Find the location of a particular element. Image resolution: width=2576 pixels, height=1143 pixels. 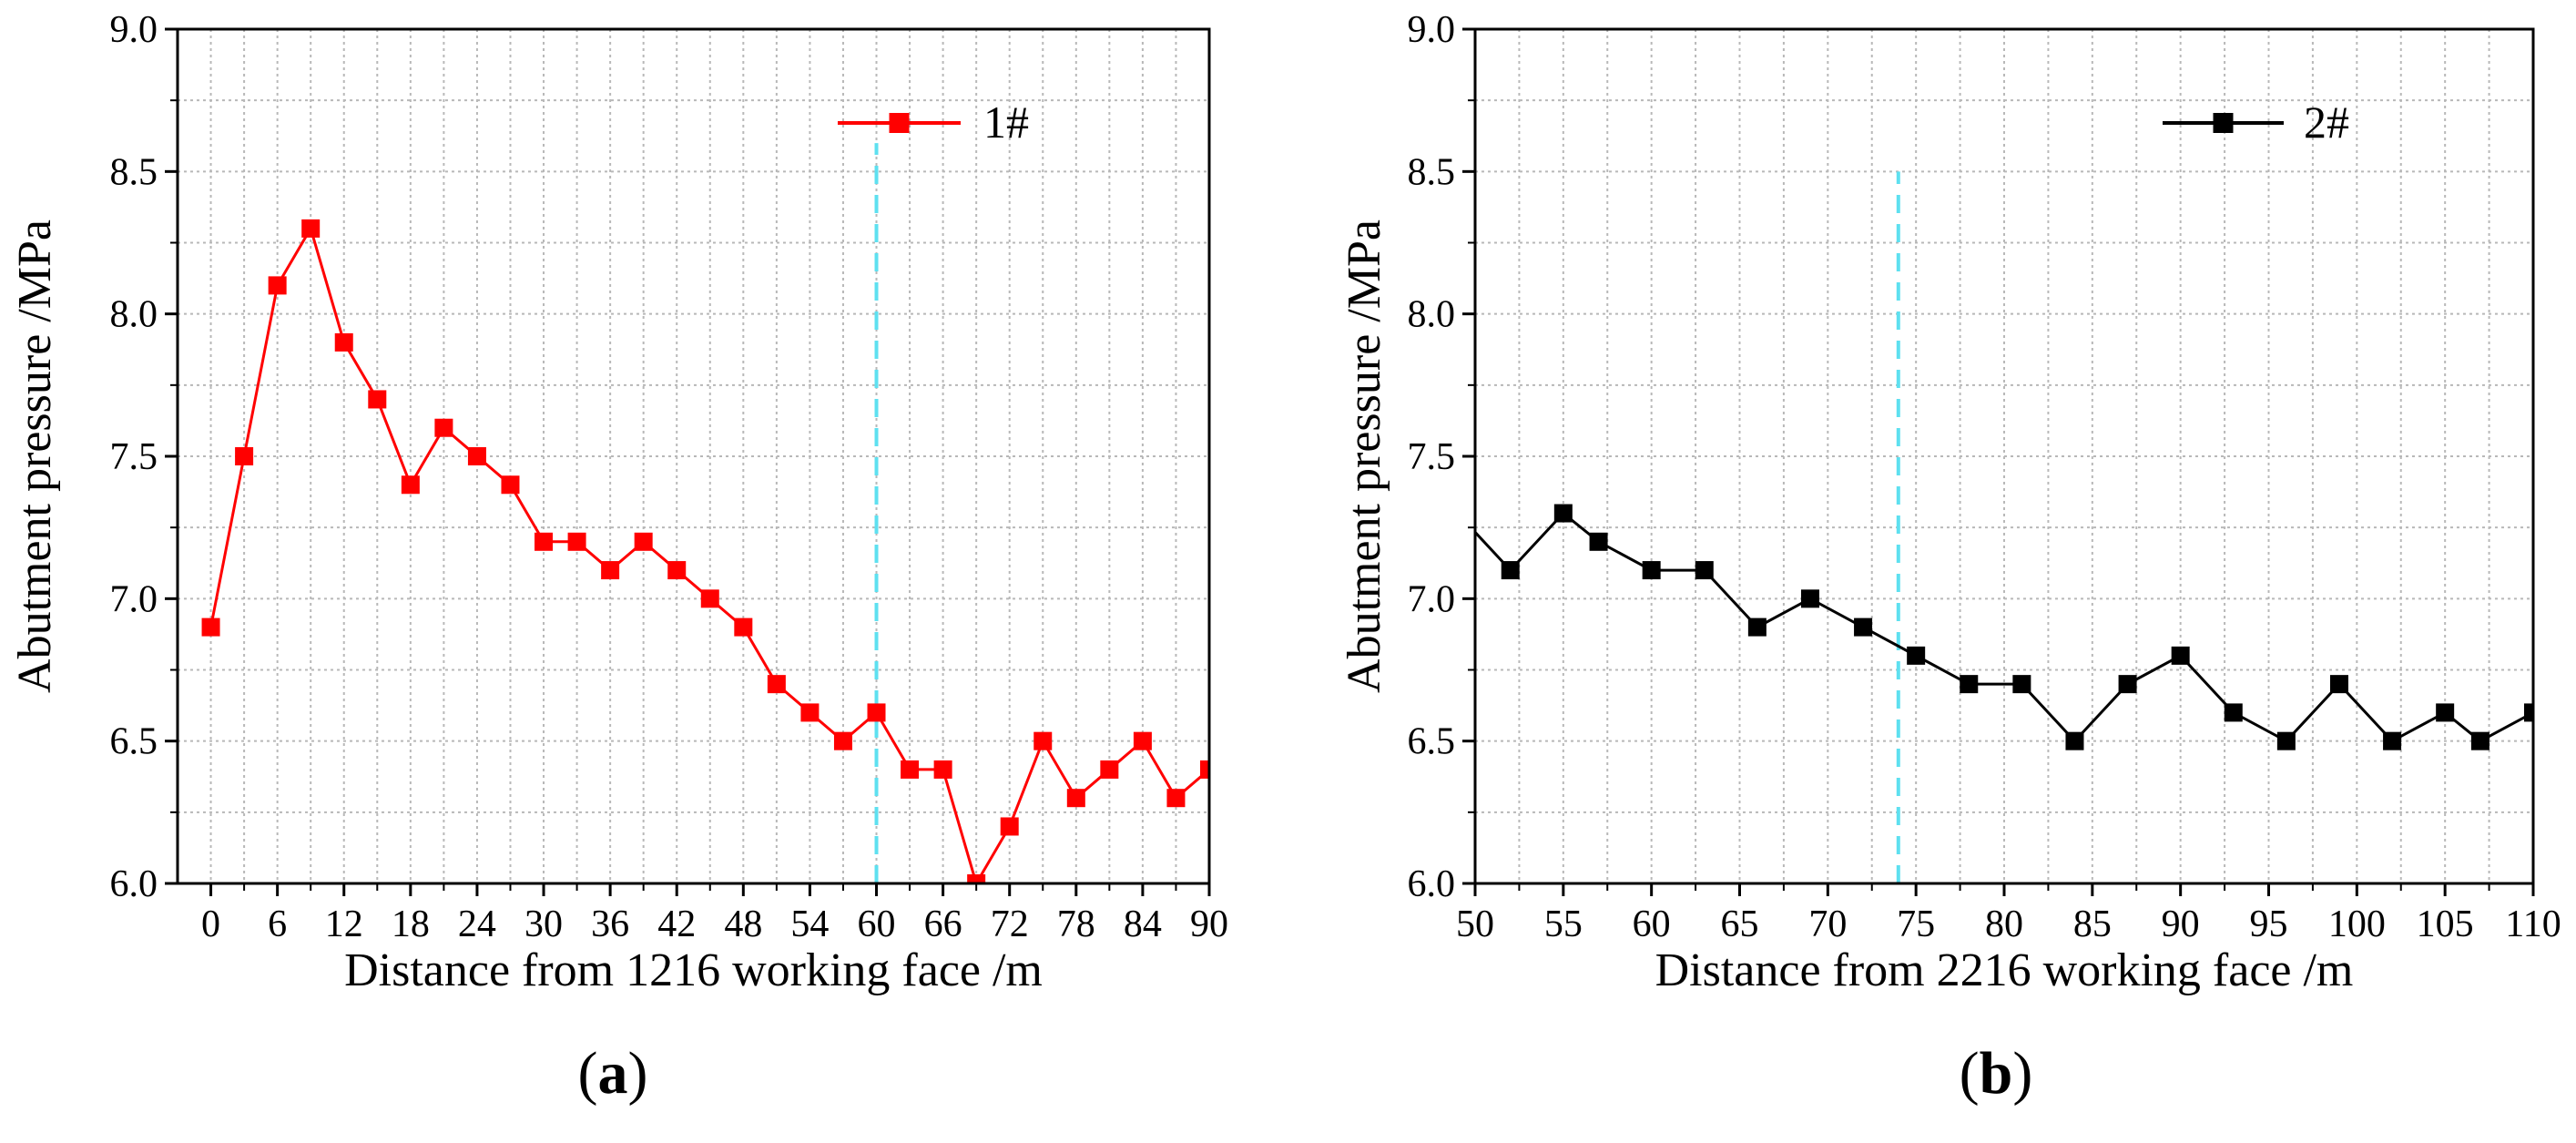

chart2-y-tick-label: 6.0 is located at coordinates (1432, 884).